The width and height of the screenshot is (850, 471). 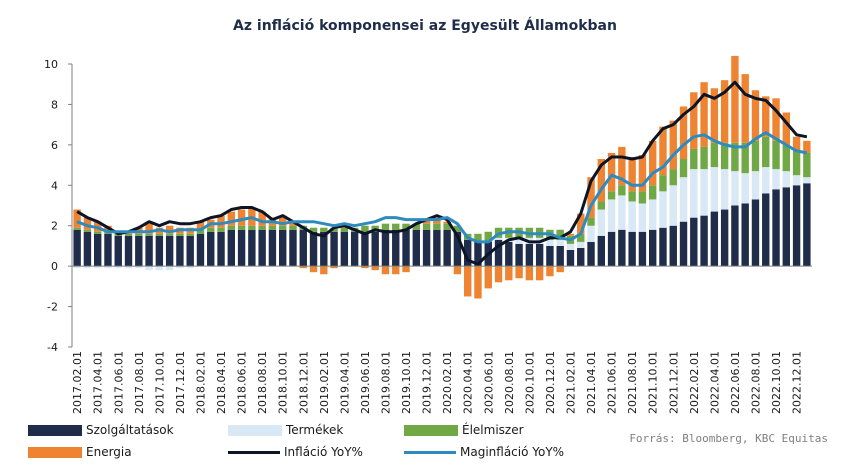 I want to click on x-tick-label: 2020.02.01, so click(x=447, y=382).